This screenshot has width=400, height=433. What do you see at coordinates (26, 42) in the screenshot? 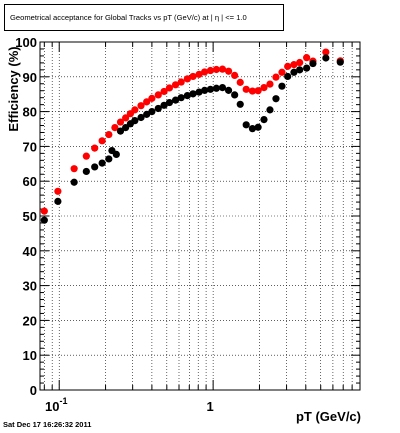
I see `y-tick-label: 100` at bounding box center [26, 42].